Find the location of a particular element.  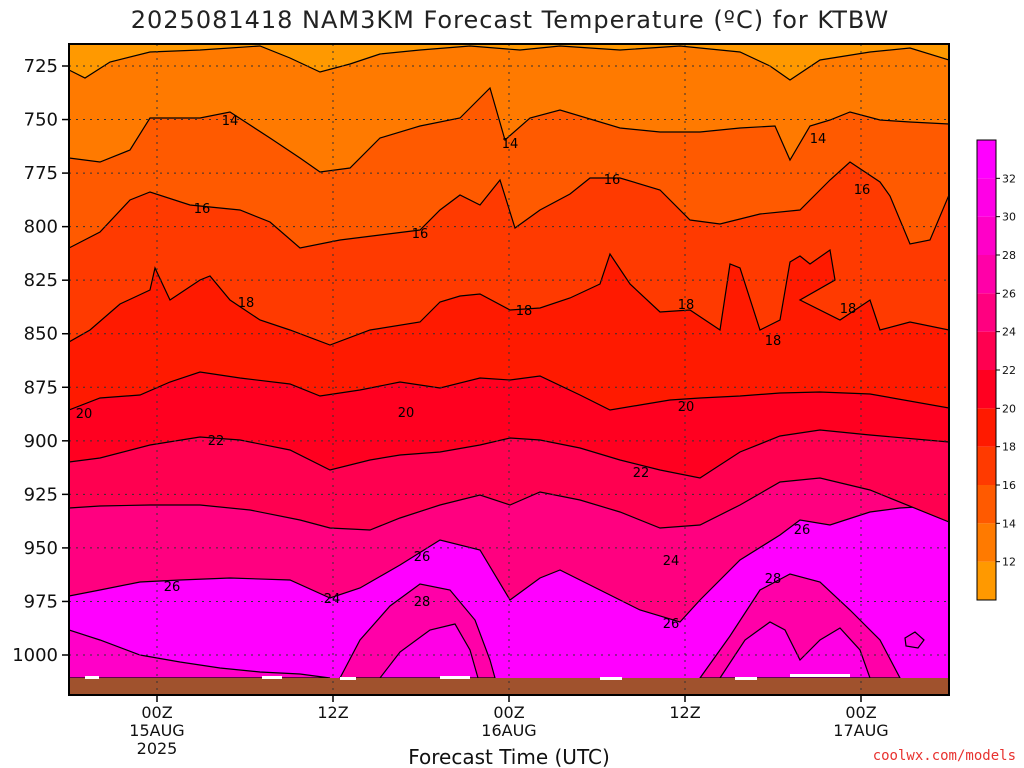

ground-strip is located at coordinates (509, 686).